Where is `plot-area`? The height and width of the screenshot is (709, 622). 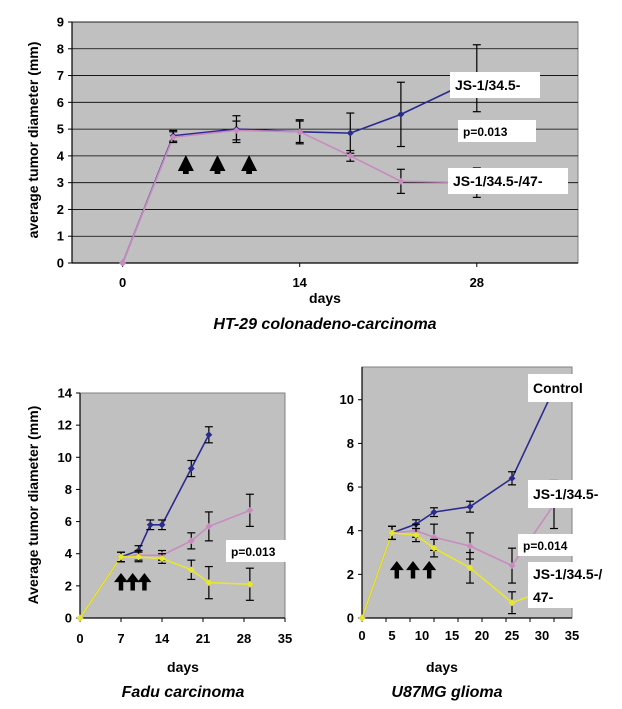 plot-area is located at coordinates (182, 505).